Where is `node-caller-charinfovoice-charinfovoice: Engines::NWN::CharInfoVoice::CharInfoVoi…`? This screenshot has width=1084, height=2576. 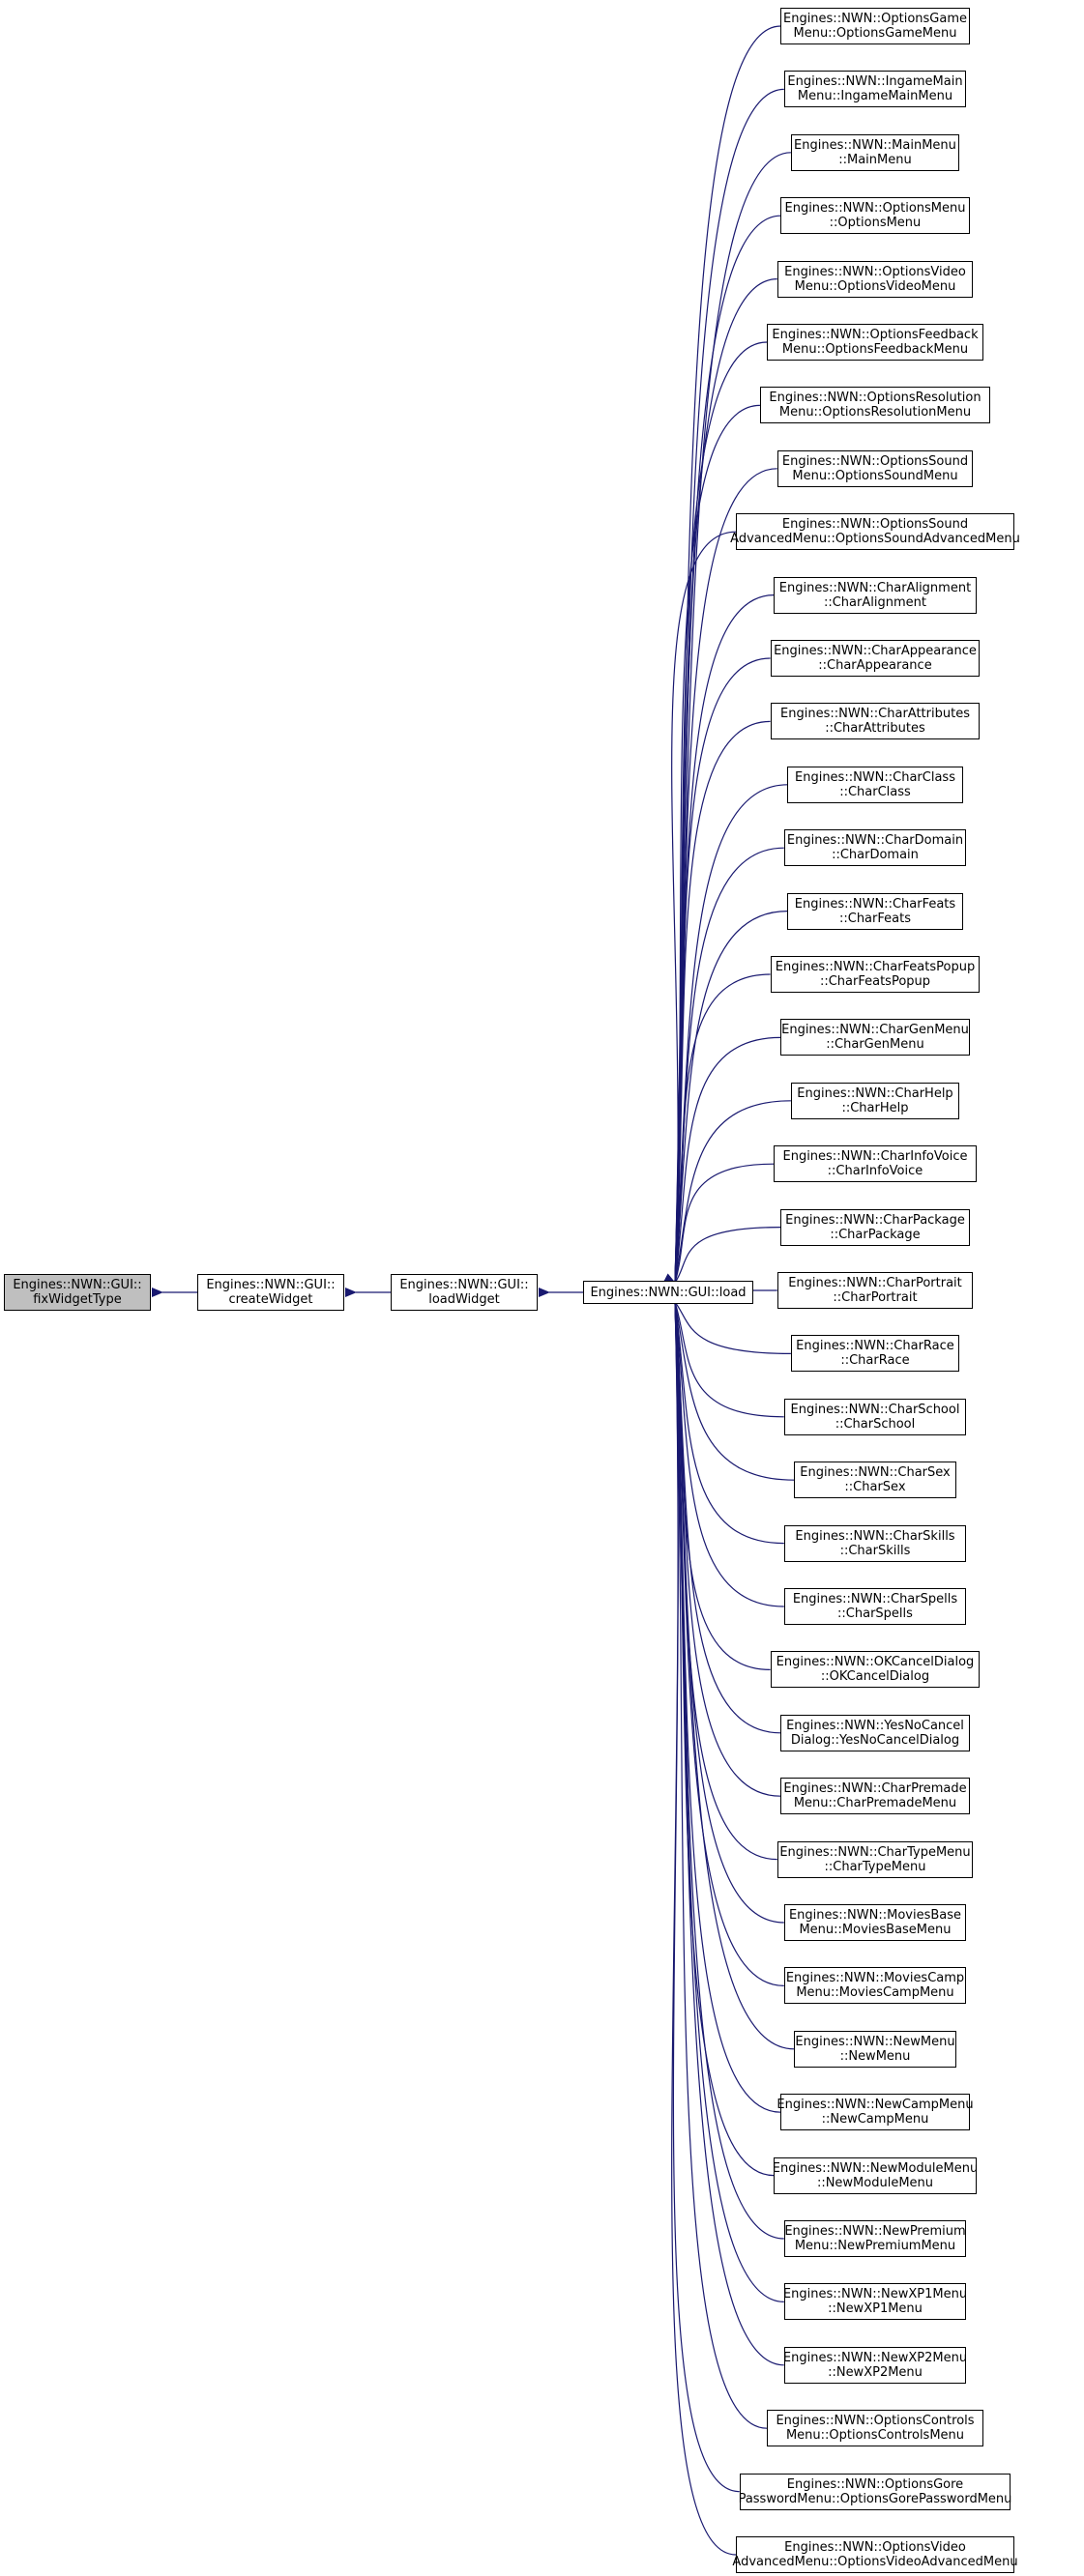
node-caller-charinfovoice-charinfovoice: Engines::NWN::CharInfoVoice::CharInfoVoi… is located at coordinates (875, 1164).